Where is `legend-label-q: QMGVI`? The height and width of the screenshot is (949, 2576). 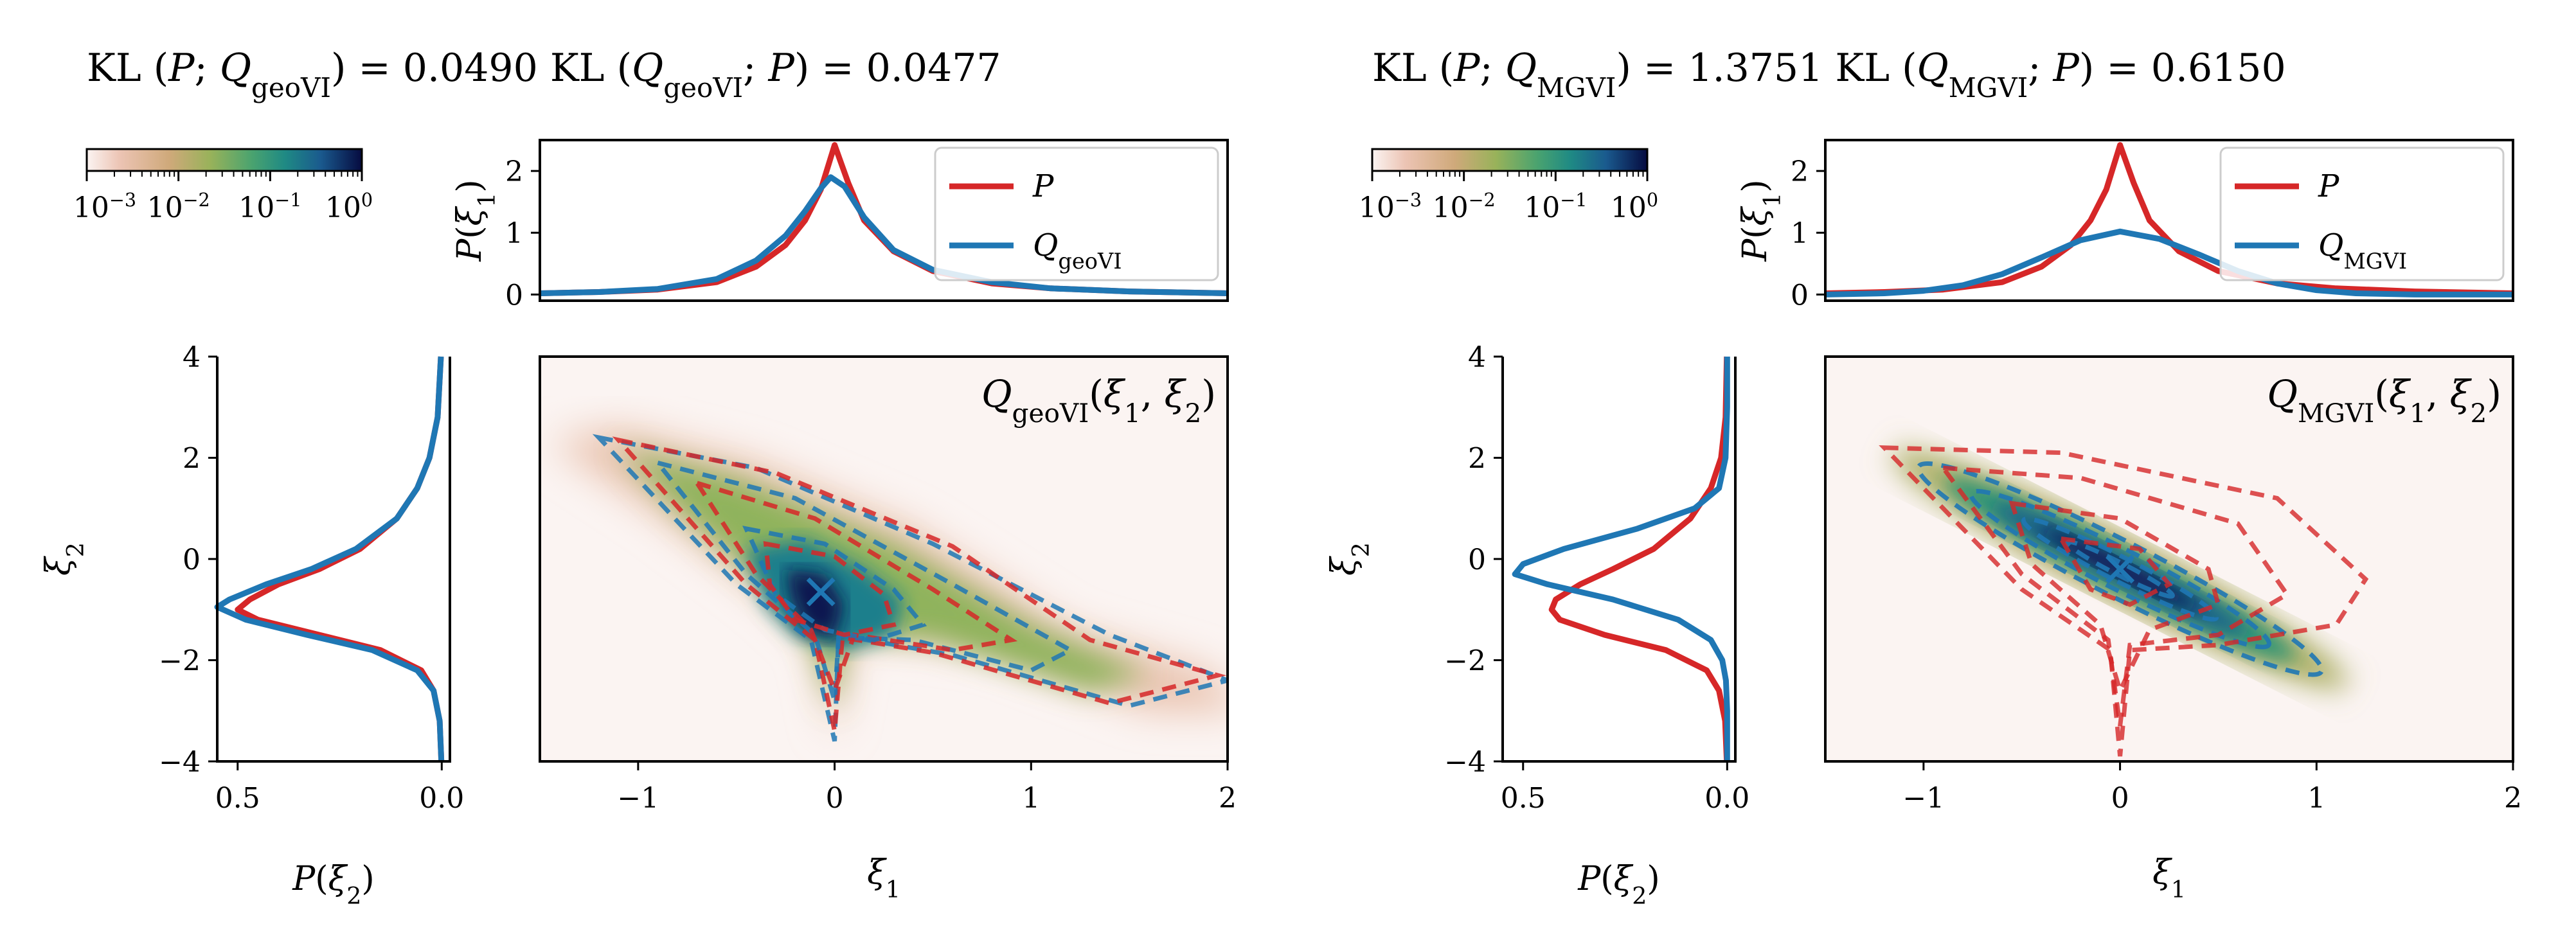 legend-label-q: QMGVI is located at coordinates (2362, 251).